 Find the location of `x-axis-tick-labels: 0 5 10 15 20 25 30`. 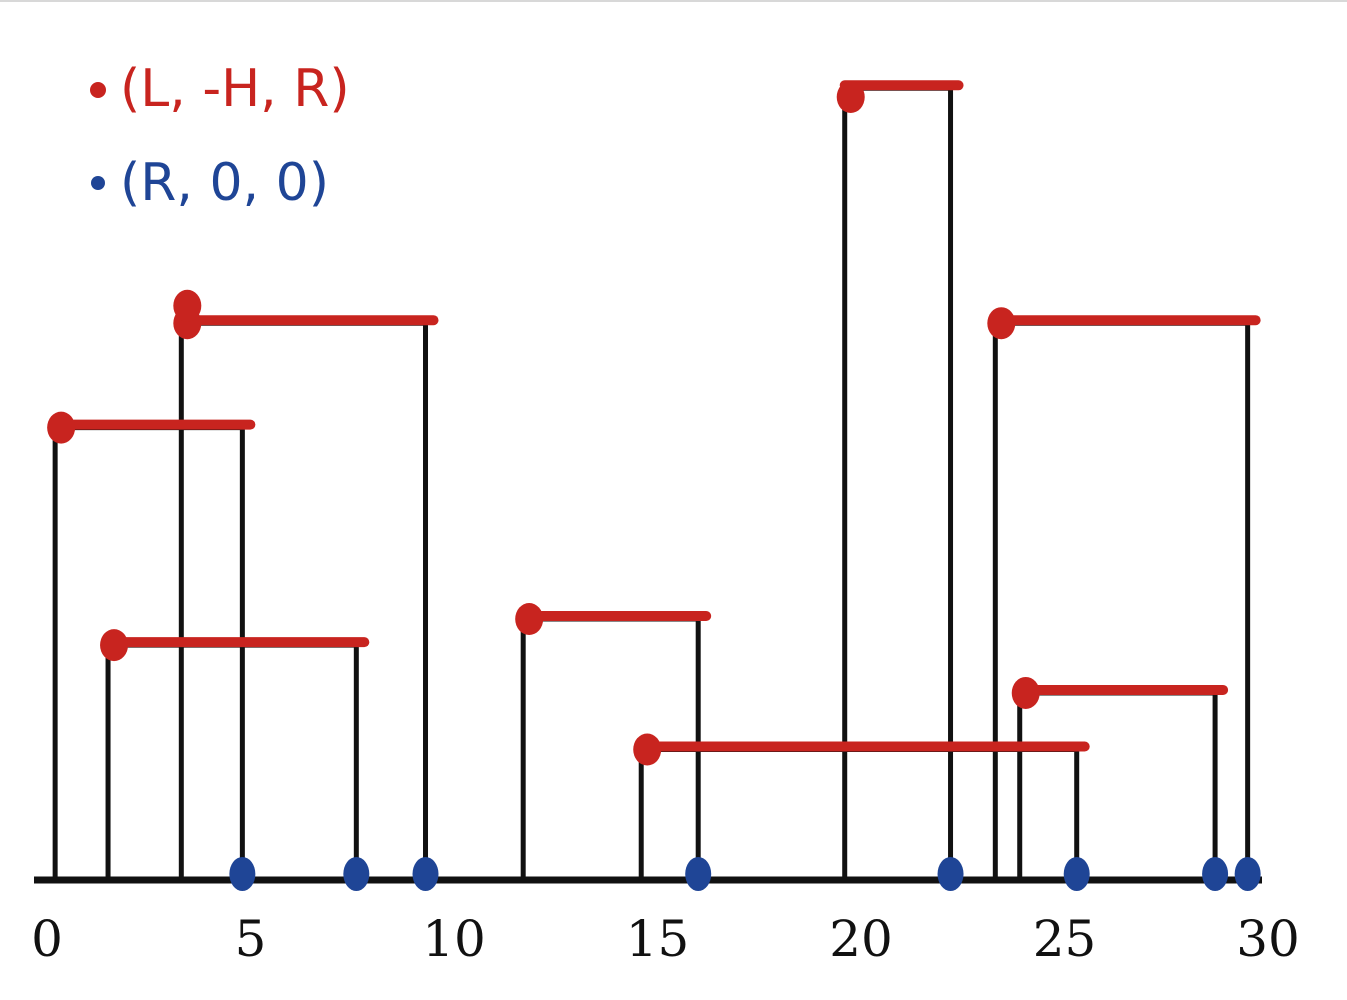

x-axis-tick-labels: 0 5 10 15 20 25 30 is located at coordinates (665, 939).